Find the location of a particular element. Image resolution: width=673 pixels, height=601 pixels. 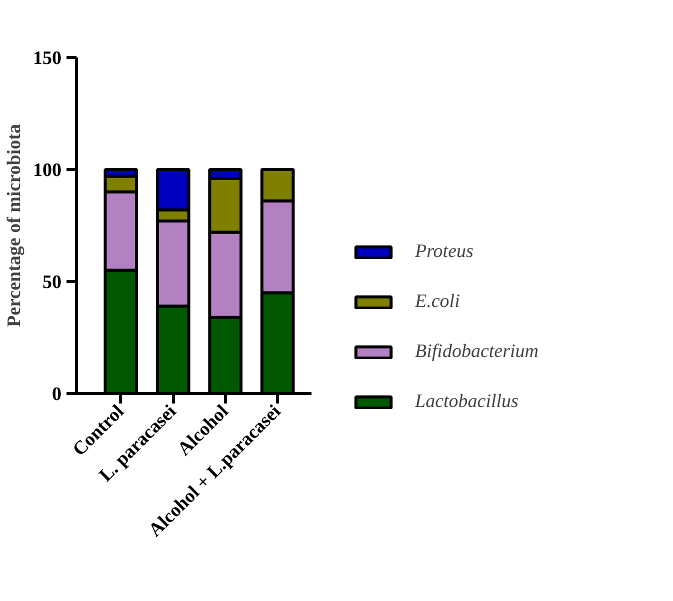

y-tick-label: 50 is located at coordinates (52, 282).